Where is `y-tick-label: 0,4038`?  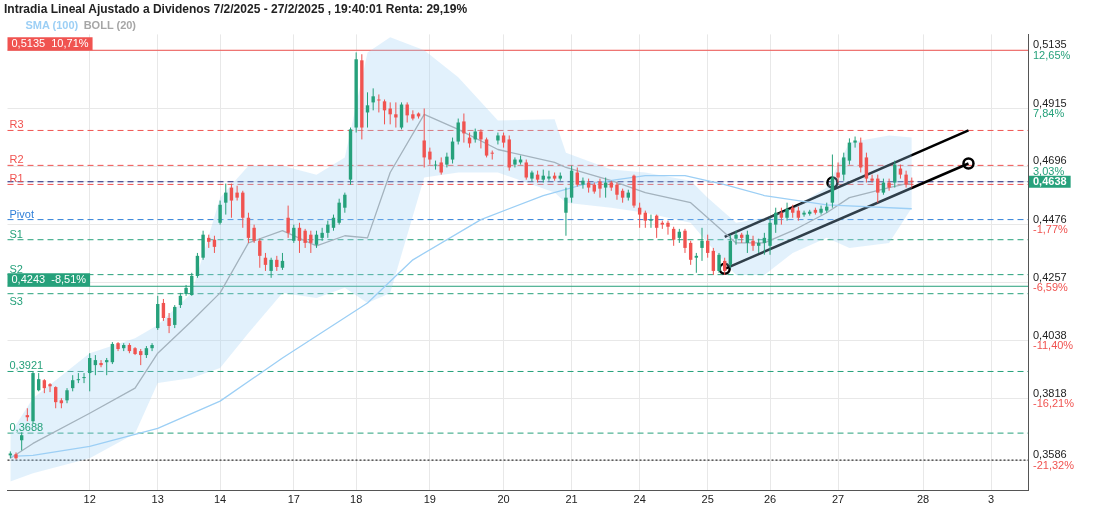
y-tick-label: 0,4038 is located at coordinates (1050, 334).